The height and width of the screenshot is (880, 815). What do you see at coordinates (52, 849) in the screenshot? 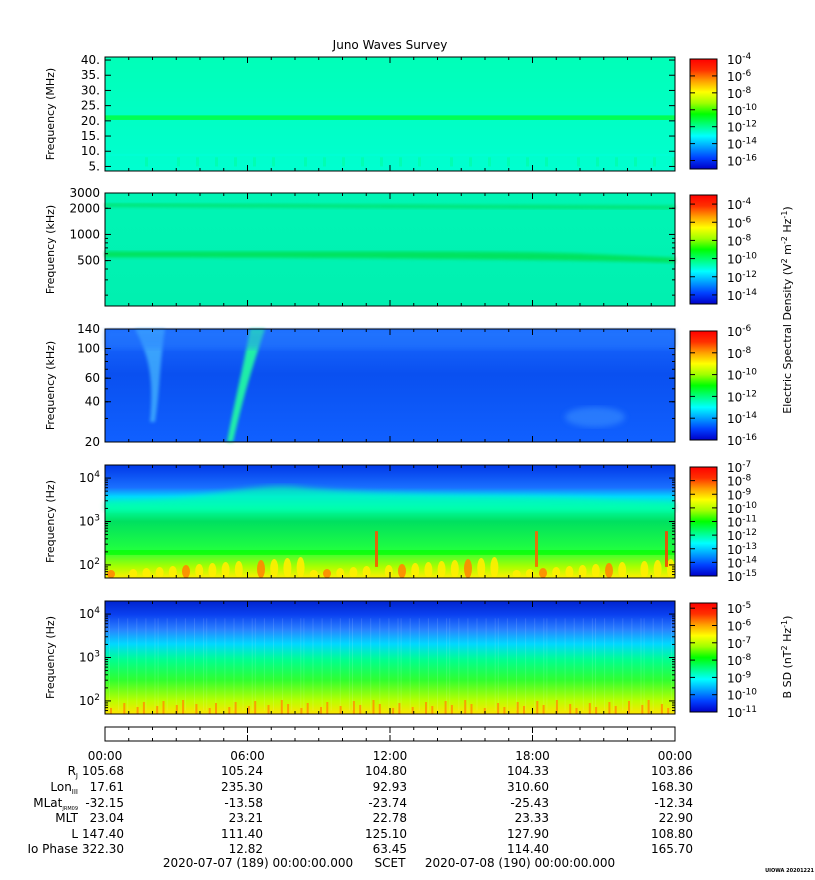
I see `ephemeris-row-label: Io Phase` at bounding box center [52, 849].